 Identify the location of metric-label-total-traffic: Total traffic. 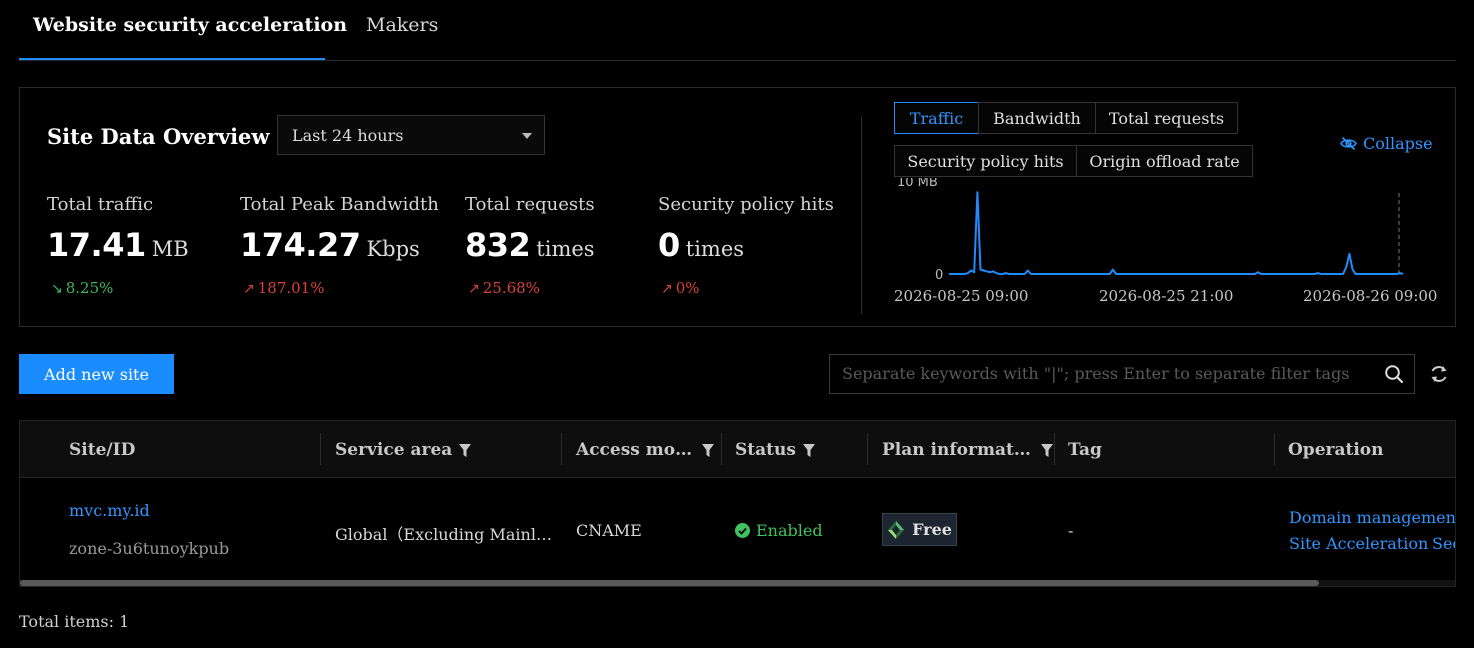
(100, 204).